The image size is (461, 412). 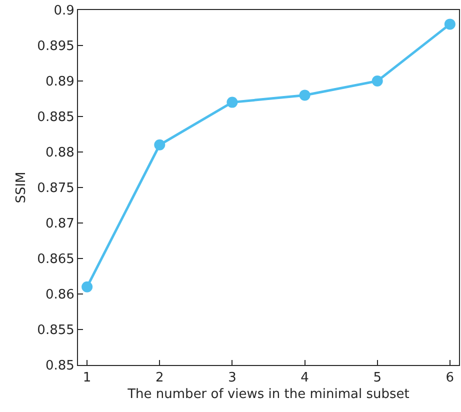 I want to click on y-tick-label: 0.865, so click(x=55, y=260).